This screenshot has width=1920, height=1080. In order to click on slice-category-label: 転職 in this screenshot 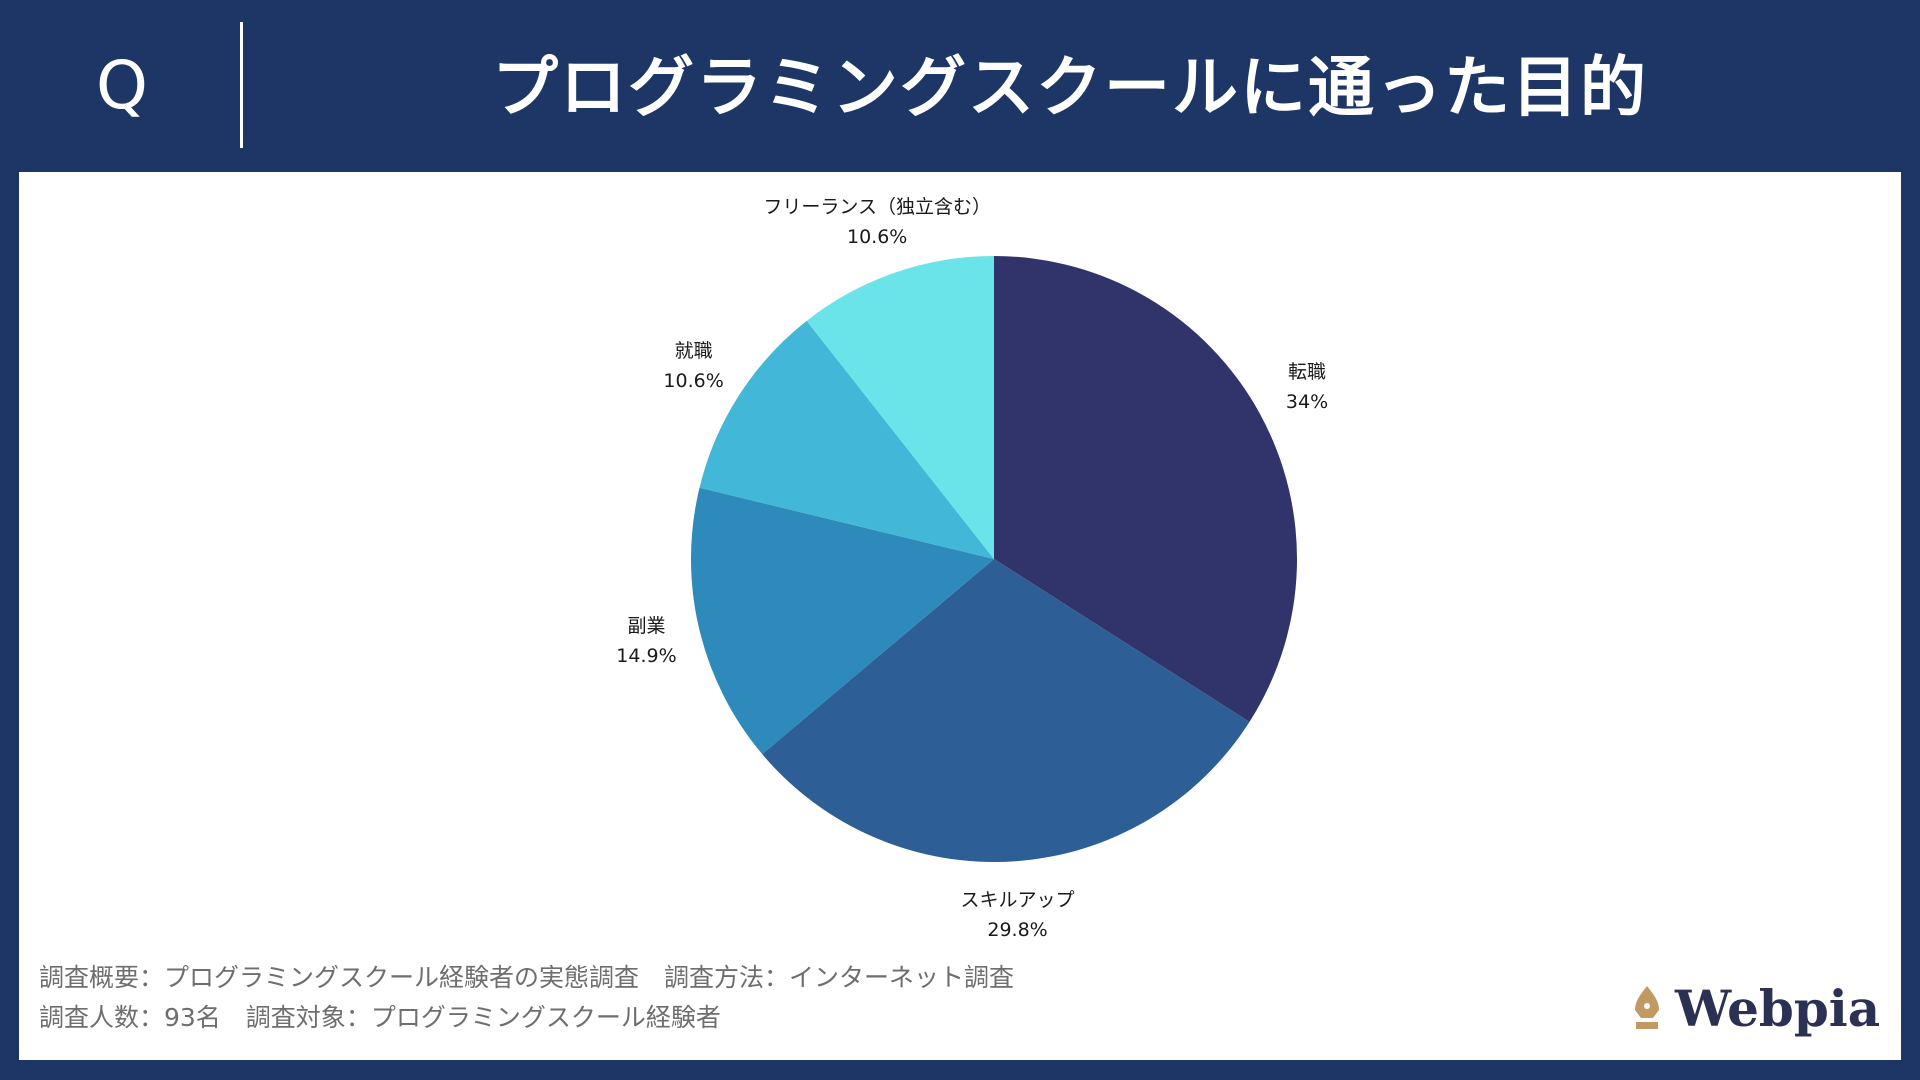, I will do `click(1307, 372)`.